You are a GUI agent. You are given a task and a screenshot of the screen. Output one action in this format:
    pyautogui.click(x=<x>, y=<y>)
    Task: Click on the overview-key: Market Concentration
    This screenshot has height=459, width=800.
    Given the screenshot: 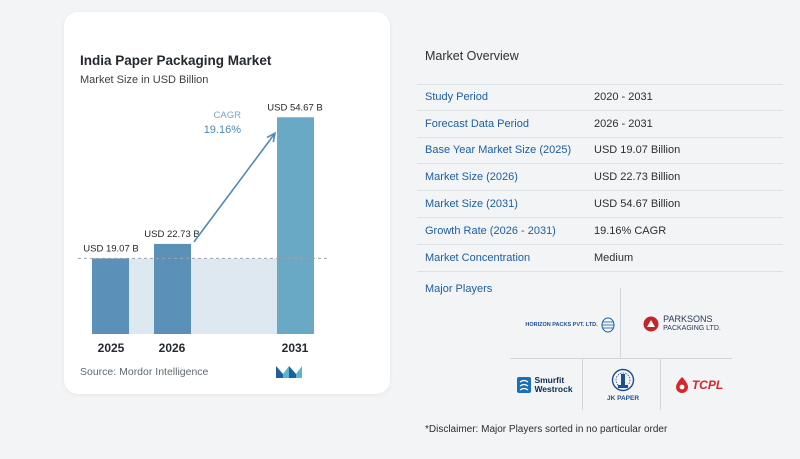 What is the action you would take?
    pyautogui.click(x=478, y=257)
    